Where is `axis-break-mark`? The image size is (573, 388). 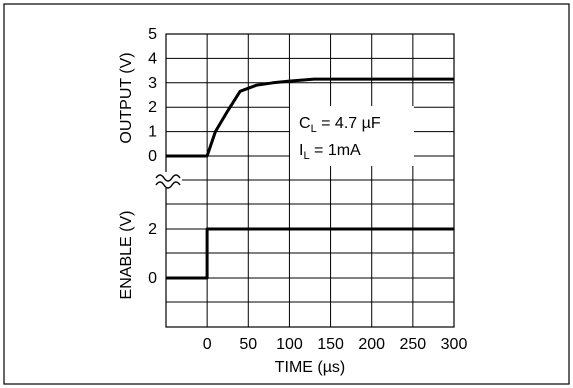 axis-break-mark is located at coordinates (167, 180).